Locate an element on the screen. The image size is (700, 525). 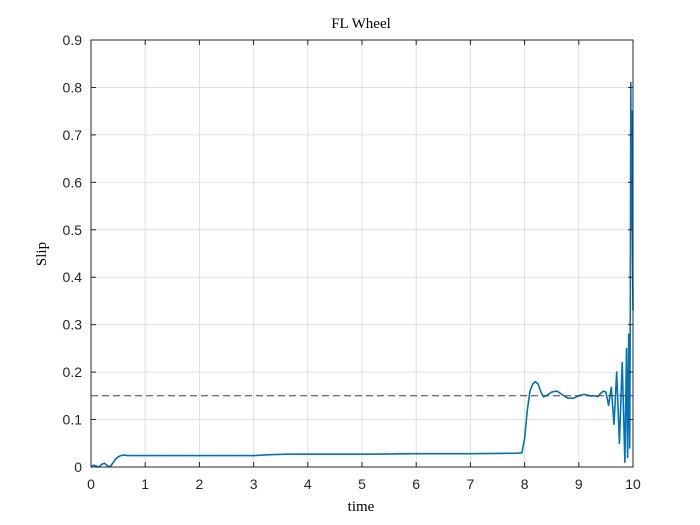
x-tick-label: 0 is located at coordinates (91, 484).